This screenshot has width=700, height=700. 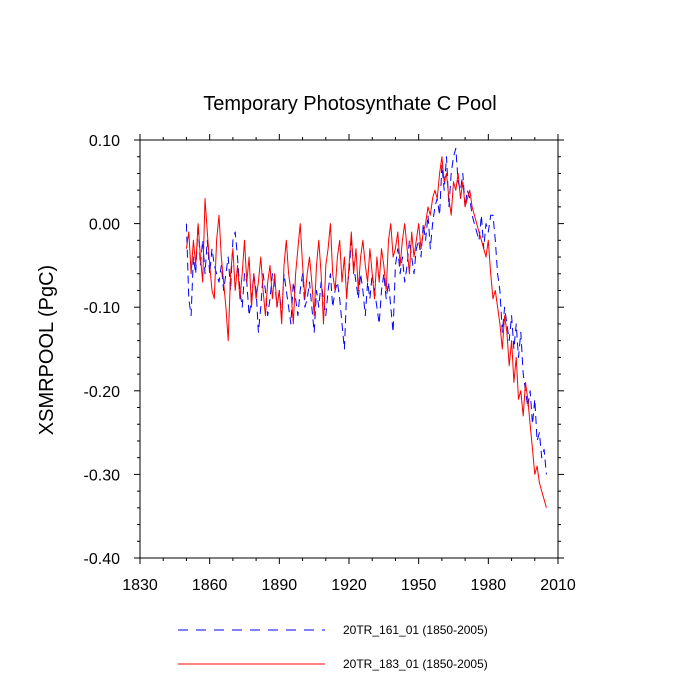 I want to click on x-tick-label: 1950, so click(x=419, y=585).